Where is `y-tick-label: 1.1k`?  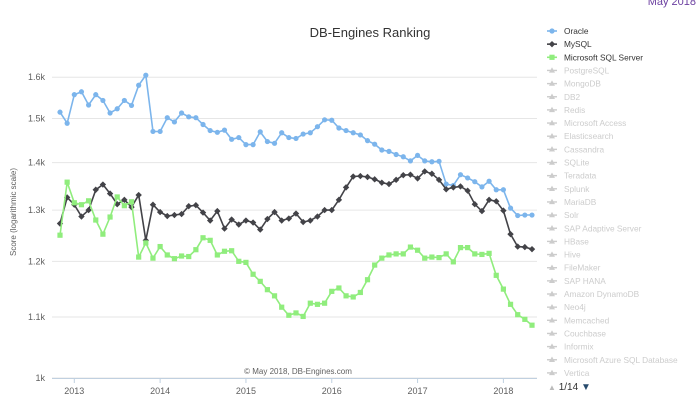 y-tick-label: 1.1k is located at coordinates (37, 317).